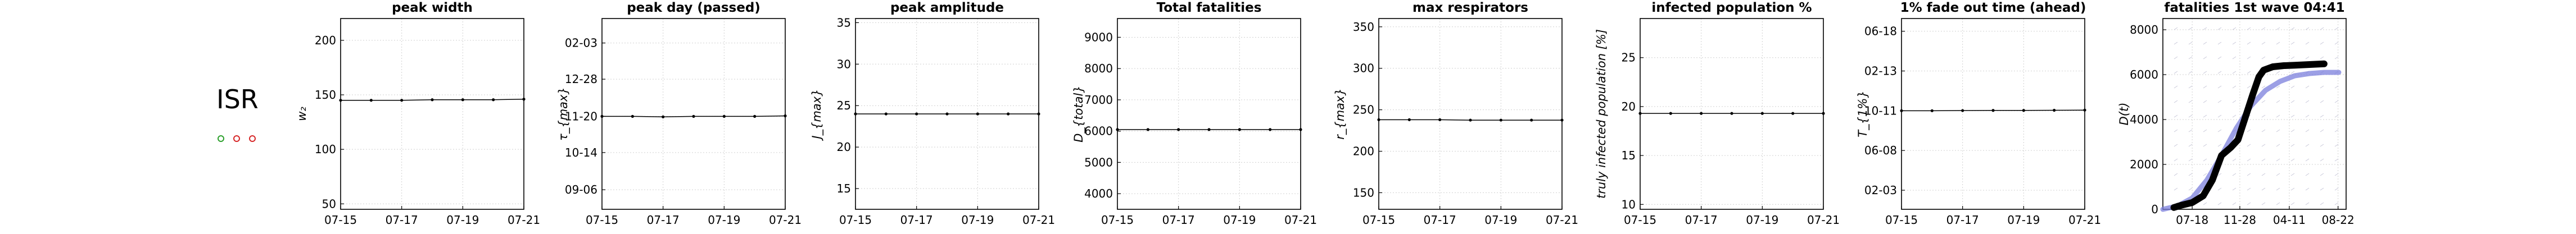 The height and width of the screenshot is (234, 2576). I want to click on y-tick-label: 5000, so click(1098, 162).